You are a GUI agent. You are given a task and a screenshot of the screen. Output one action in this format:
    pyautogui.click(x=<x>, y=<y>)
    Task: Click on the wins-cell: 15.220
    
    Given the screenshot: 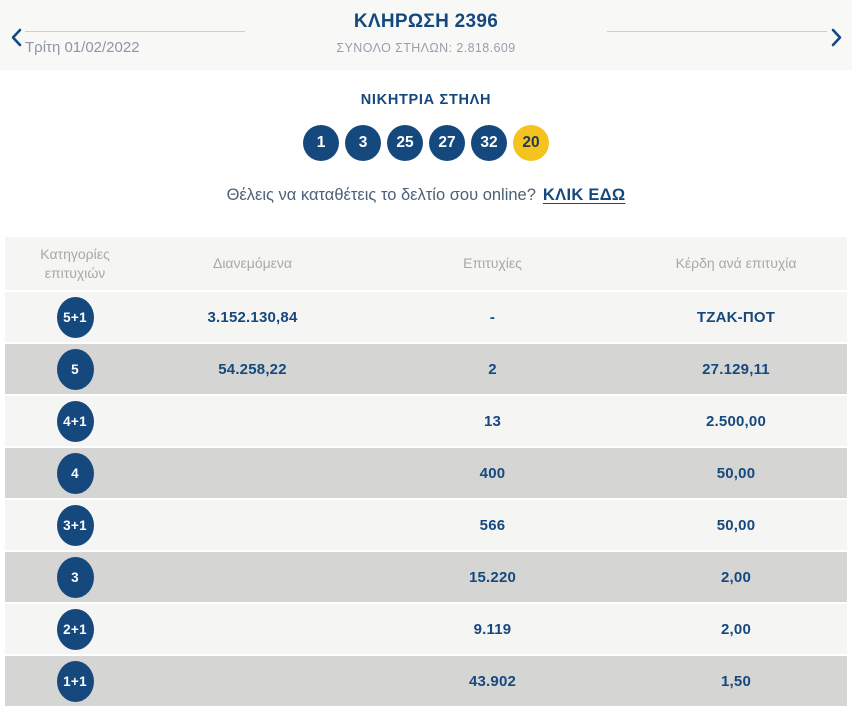 What is the action you would take?
    pyautogui.click(x=492, y=577)
    